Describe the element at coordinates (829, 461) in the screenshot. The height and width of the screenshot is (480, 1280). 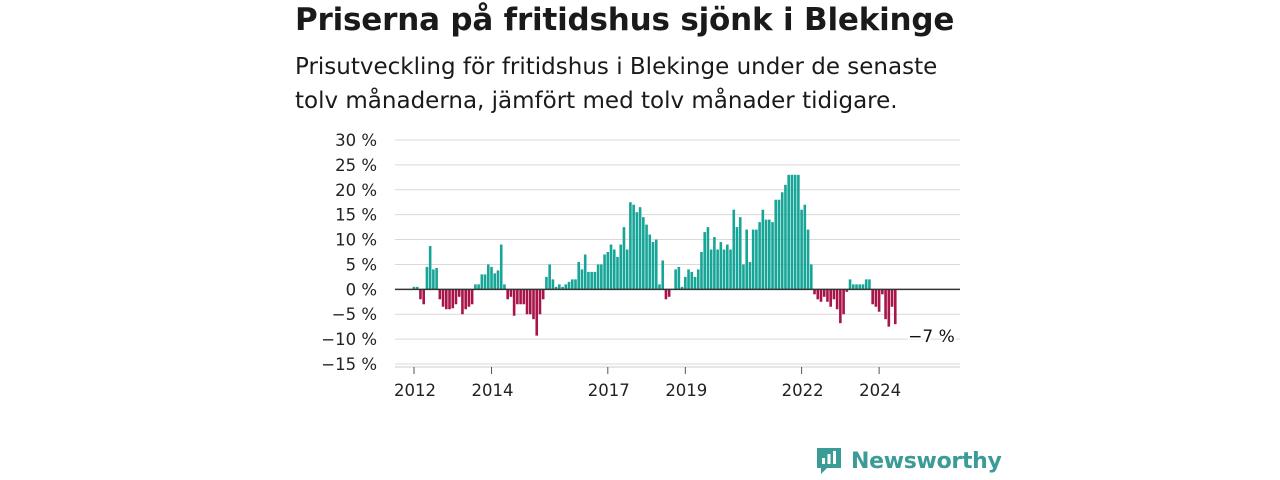
I see `newsworthy-logo-icon` at that location.